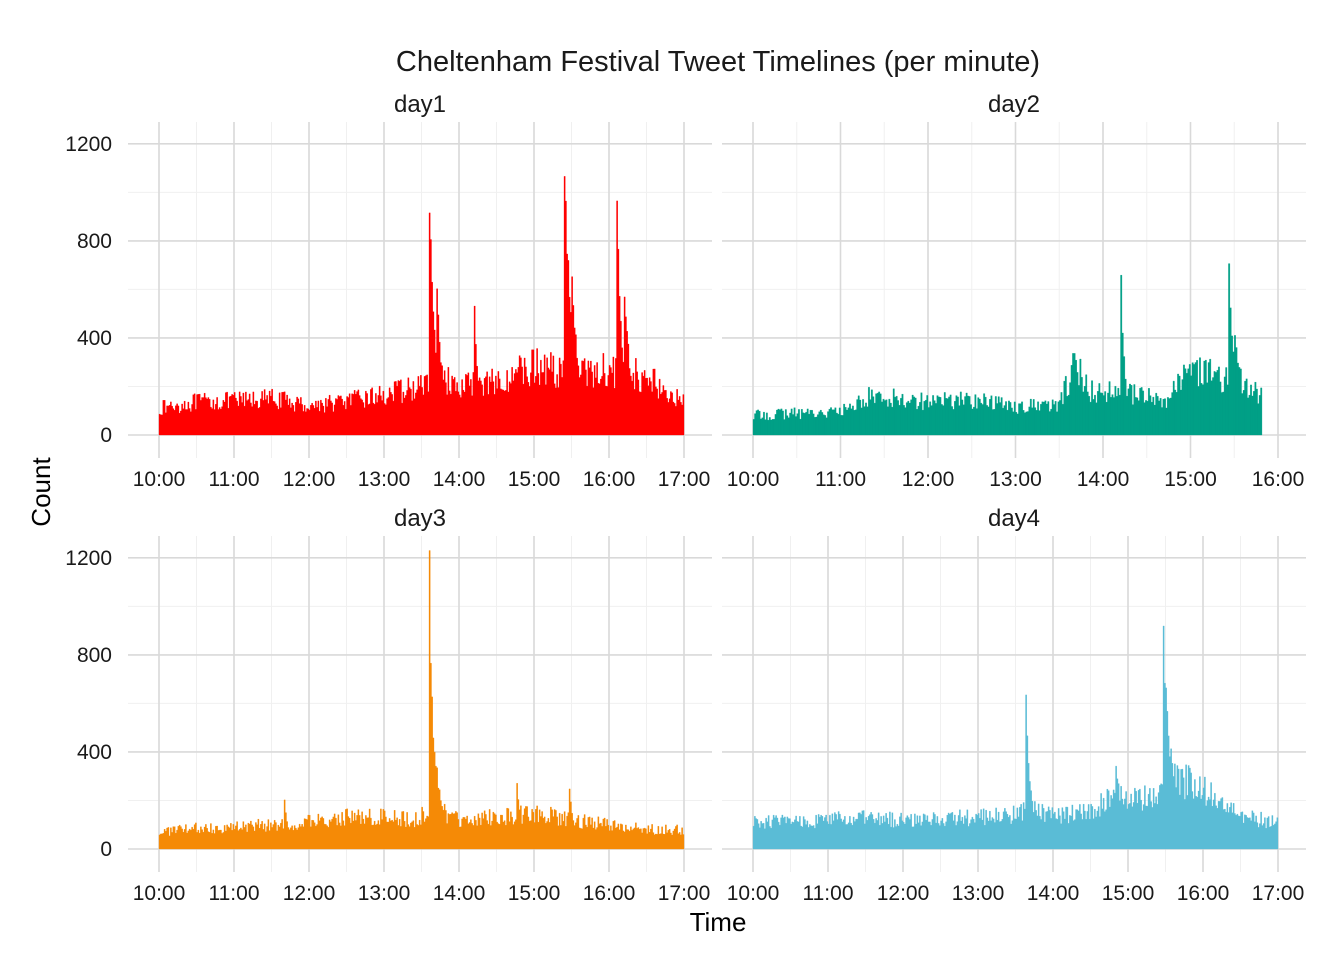 This screenshot has width=1344, height=960. I want to click on tweet-bars-day3, so click(421, 700).